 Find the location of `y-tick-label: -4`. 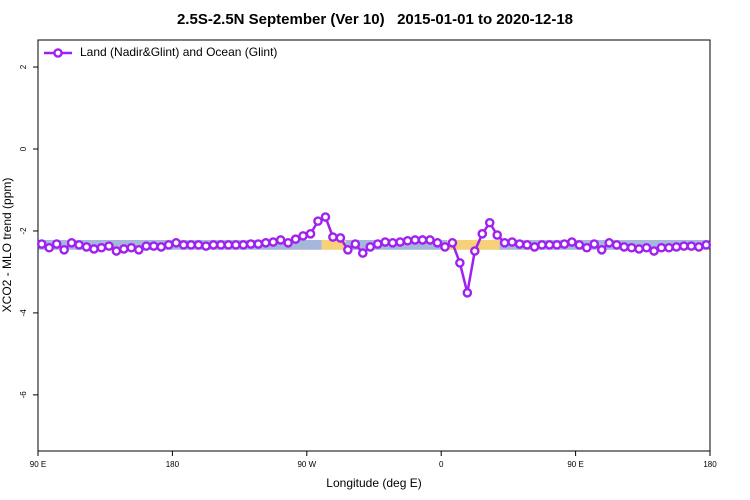

y-tick-label: -4 is located at coordinates (23, 313).